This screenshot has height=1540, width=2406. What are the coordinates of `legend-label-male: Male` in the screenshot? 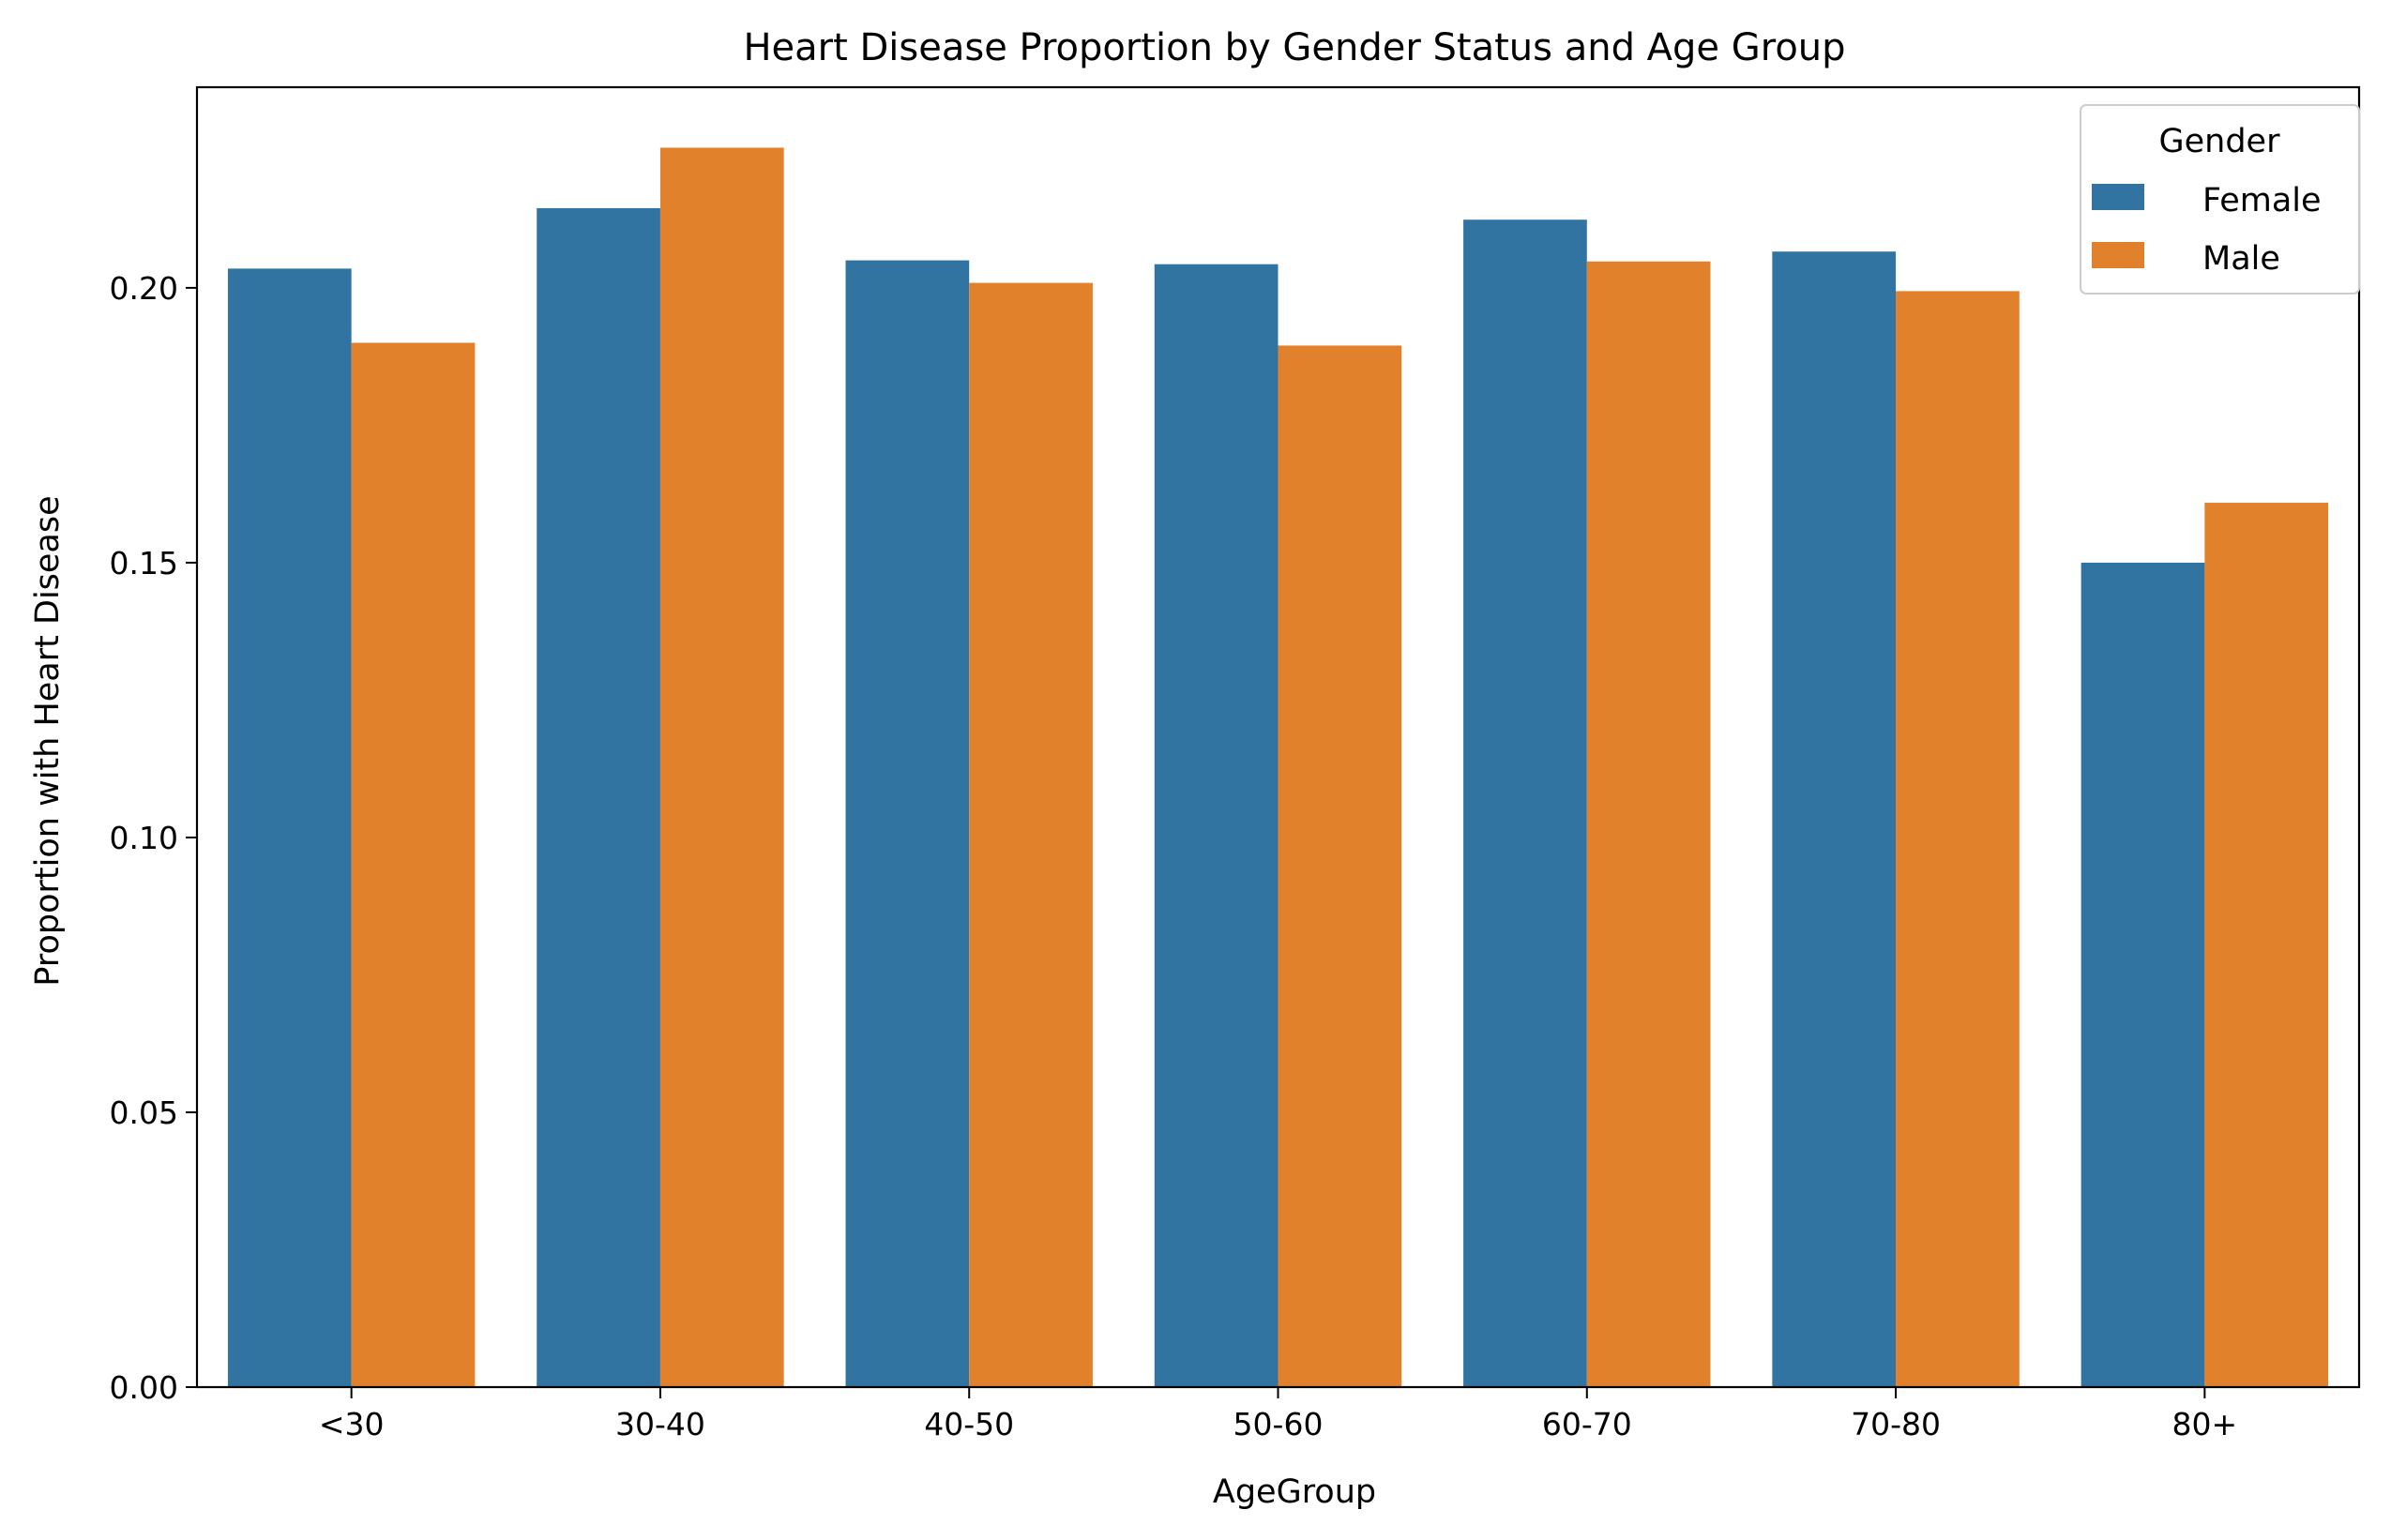 It's located at (2241, 259).